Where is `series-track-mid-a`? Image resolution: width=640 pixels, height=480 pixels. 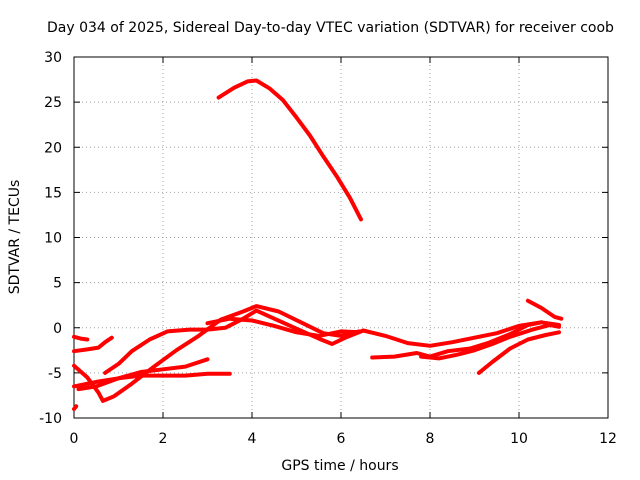
series-track-mid-a is located at coordinates (143, 374).